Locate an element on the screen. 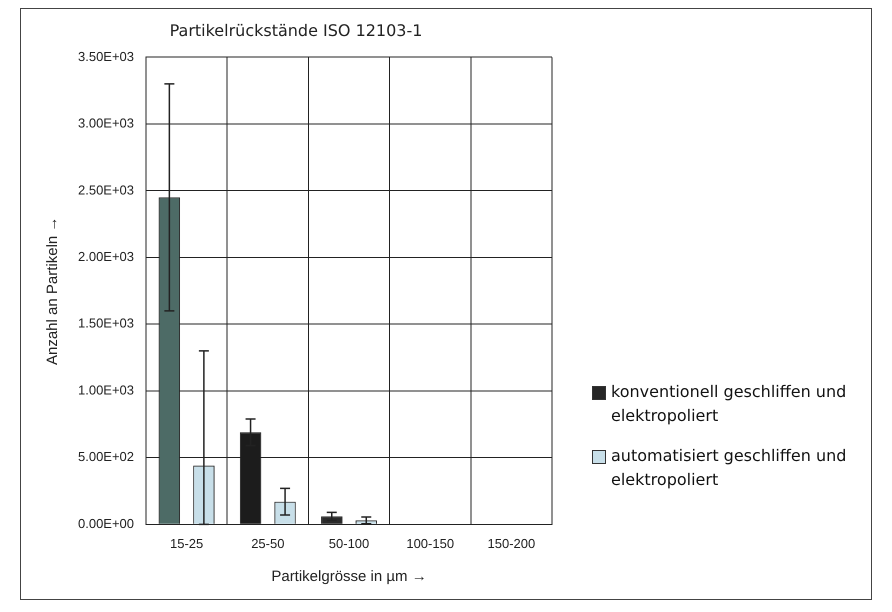  y-tick-label: 2.50E+03 is located at coordinates (106, 190).